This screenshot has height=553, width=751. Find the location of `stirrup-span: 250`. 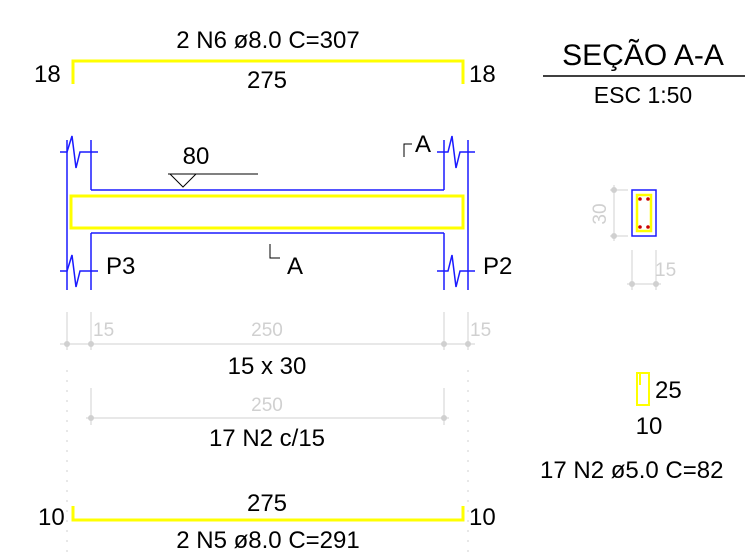

stirrup-span: 250 is located at coordinates (267, 405).